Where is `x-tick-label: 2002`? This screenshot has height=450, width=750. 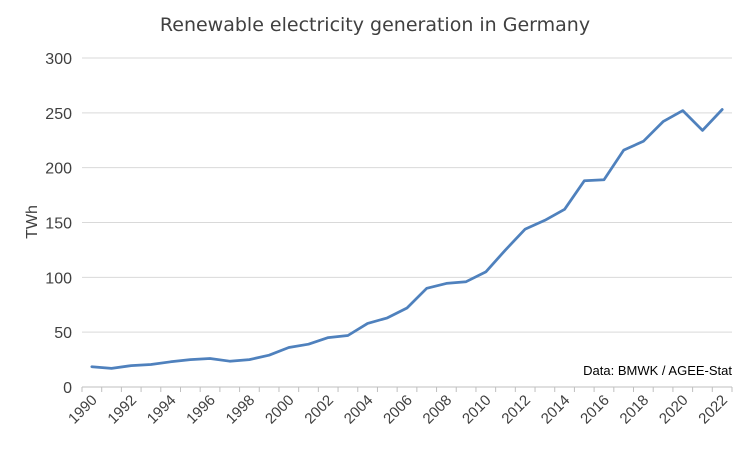
x-tick-label: 2002 is located at coordinates (319, 410).